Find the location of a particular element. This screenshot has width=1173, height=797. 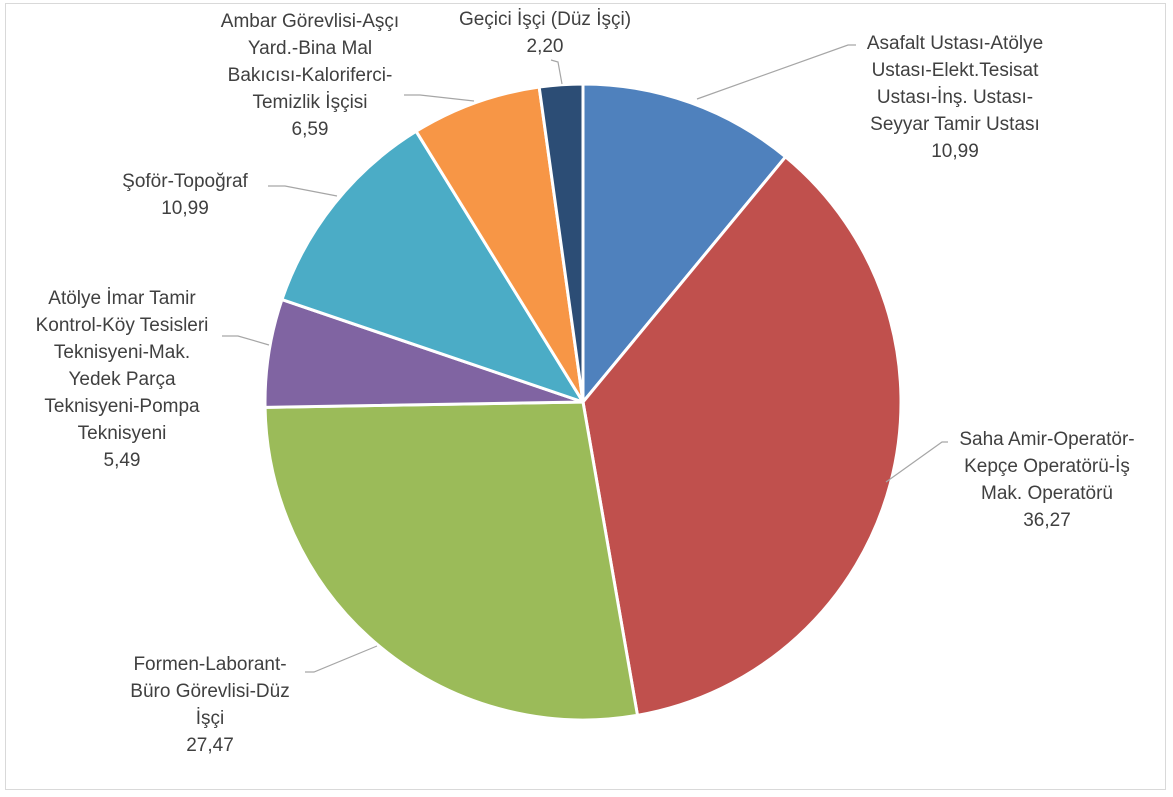

slice-label-5: Şoför-Topoğraf 10,99 is located at coordinates (185, 195).